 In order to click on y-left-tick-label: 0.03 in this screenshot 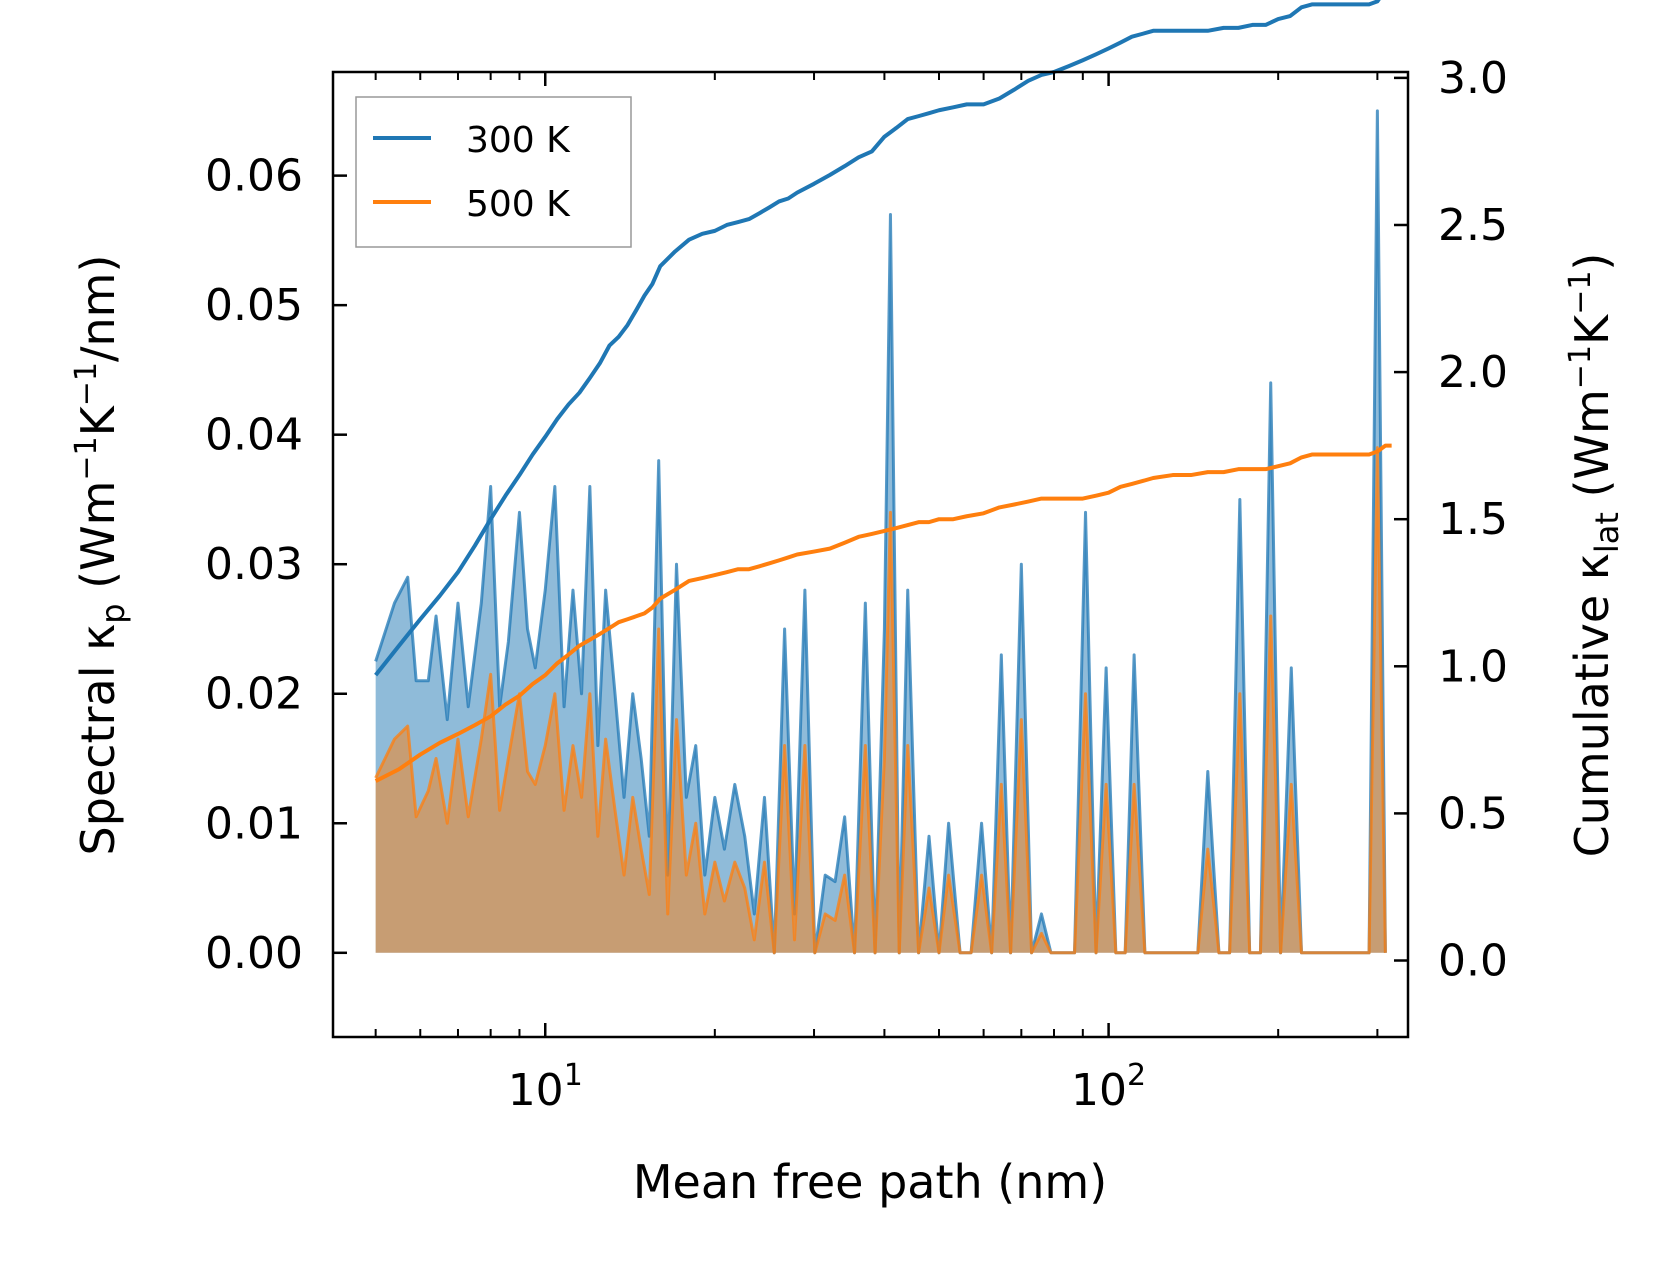, I will do `click(254, 564)`.